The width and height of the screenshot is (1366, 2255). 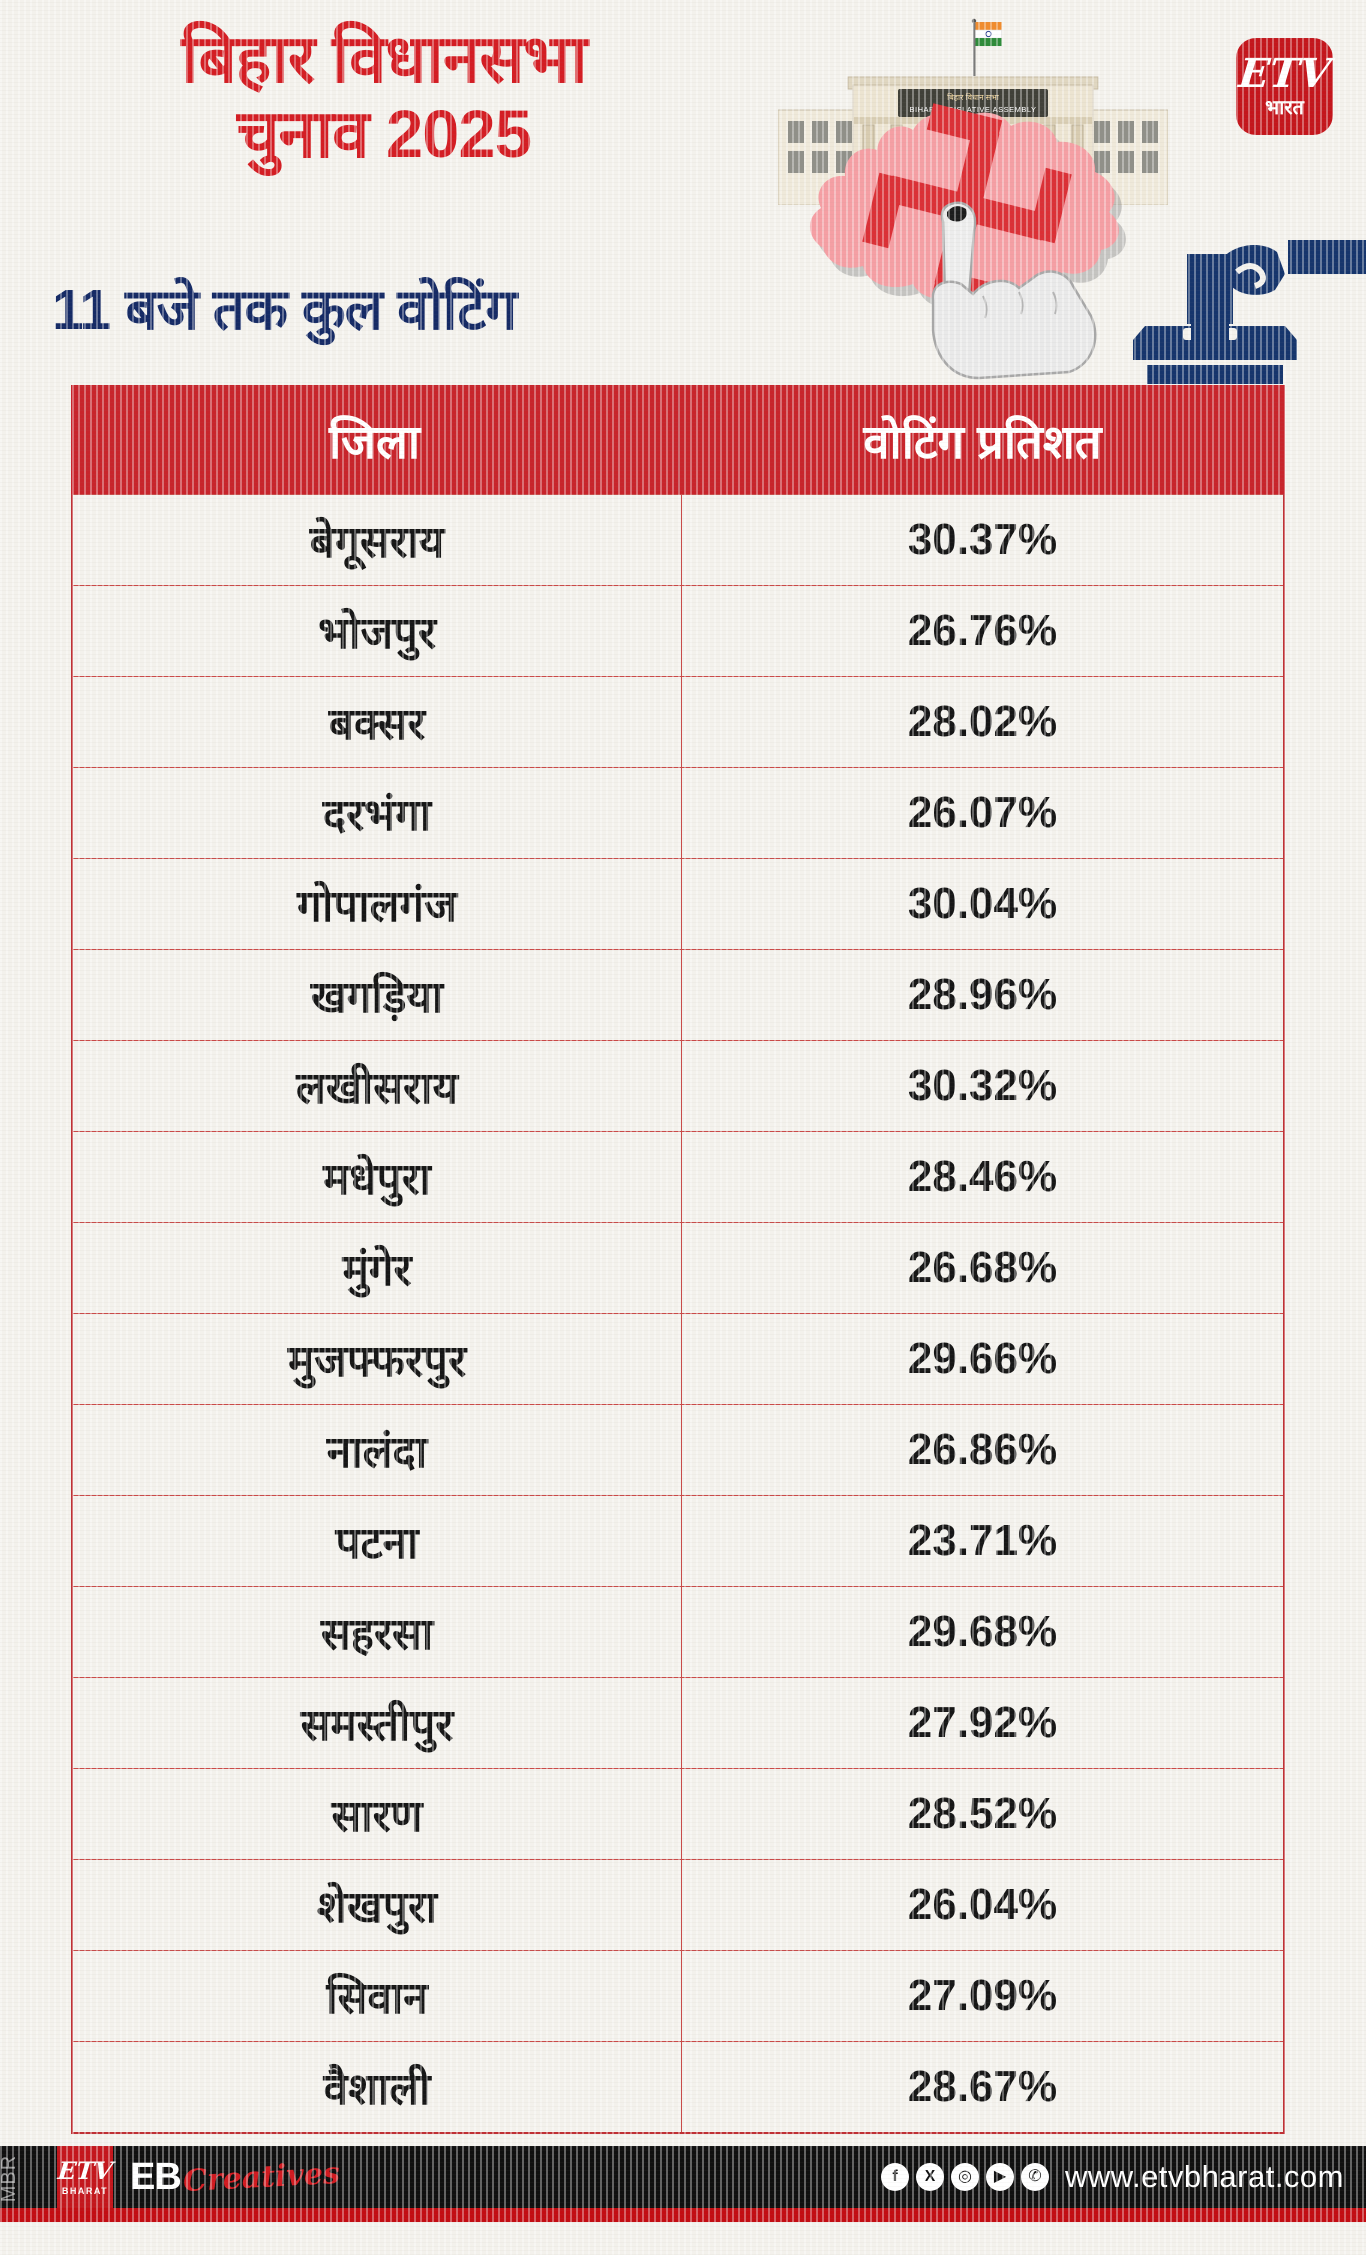 What do you see at coordinates (982, 539) in the screenshot?
I see `percent-cell: 30.37%` at bounding box center [982, 539].